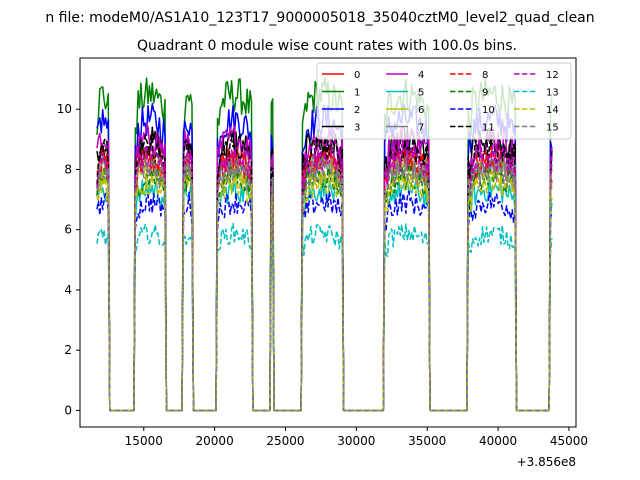 Image resolution: width=640 pixels, height=480 pixels. I want to click on x-tick-label: 35000, so click(427, 441).